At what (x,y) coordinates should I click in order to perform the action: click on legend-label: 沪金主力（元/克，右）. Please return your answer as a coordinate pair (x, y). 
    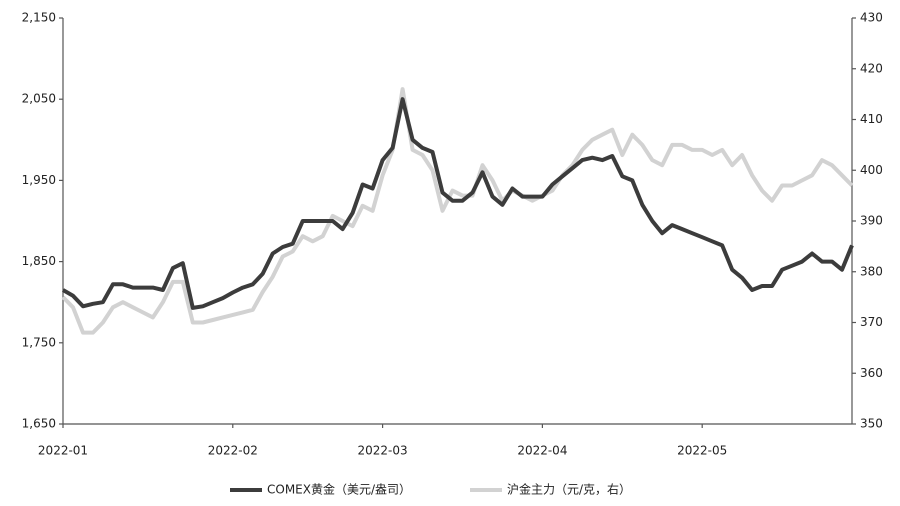
    Looking at the image, I should click on (569, 489).